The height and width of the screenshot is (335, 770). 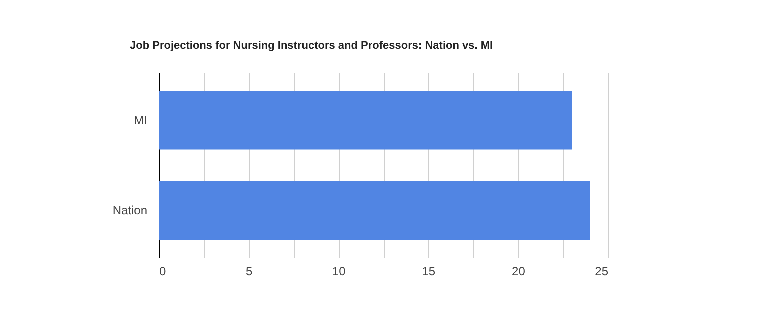 What do you see at coordinates (312, 46) in the screenshot?
I see `chart-title: Job Projections for Nursing Instructors and Professors: Nation vs. MI` at bounding box center [312, 46].